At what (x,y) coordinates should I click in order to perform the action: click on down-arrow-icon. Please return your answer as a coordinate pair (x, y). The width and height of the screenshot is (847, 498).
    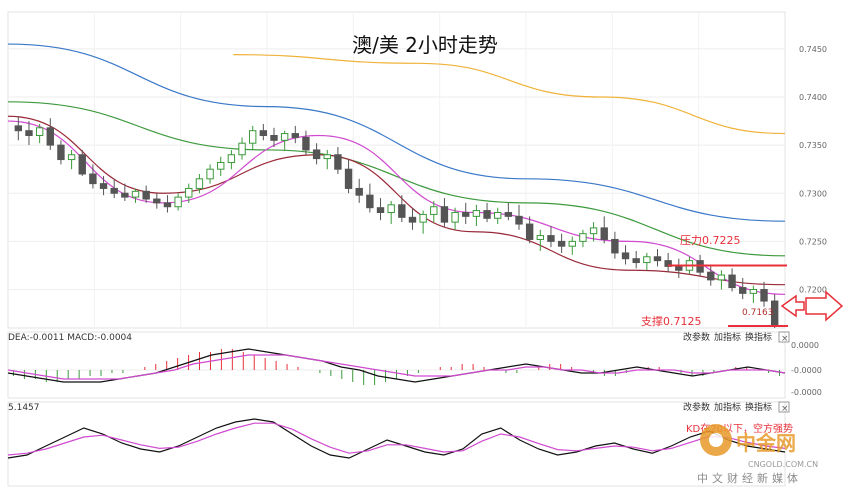
    Looking at the image, I should click on (792, 306).